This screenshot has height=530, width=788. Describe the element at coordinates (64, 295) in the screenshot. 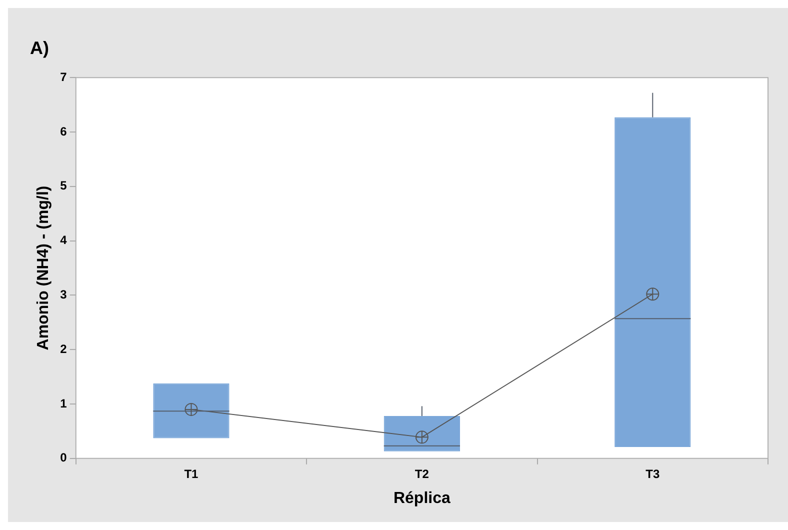

I see `y-tick-label: 3` at that location.